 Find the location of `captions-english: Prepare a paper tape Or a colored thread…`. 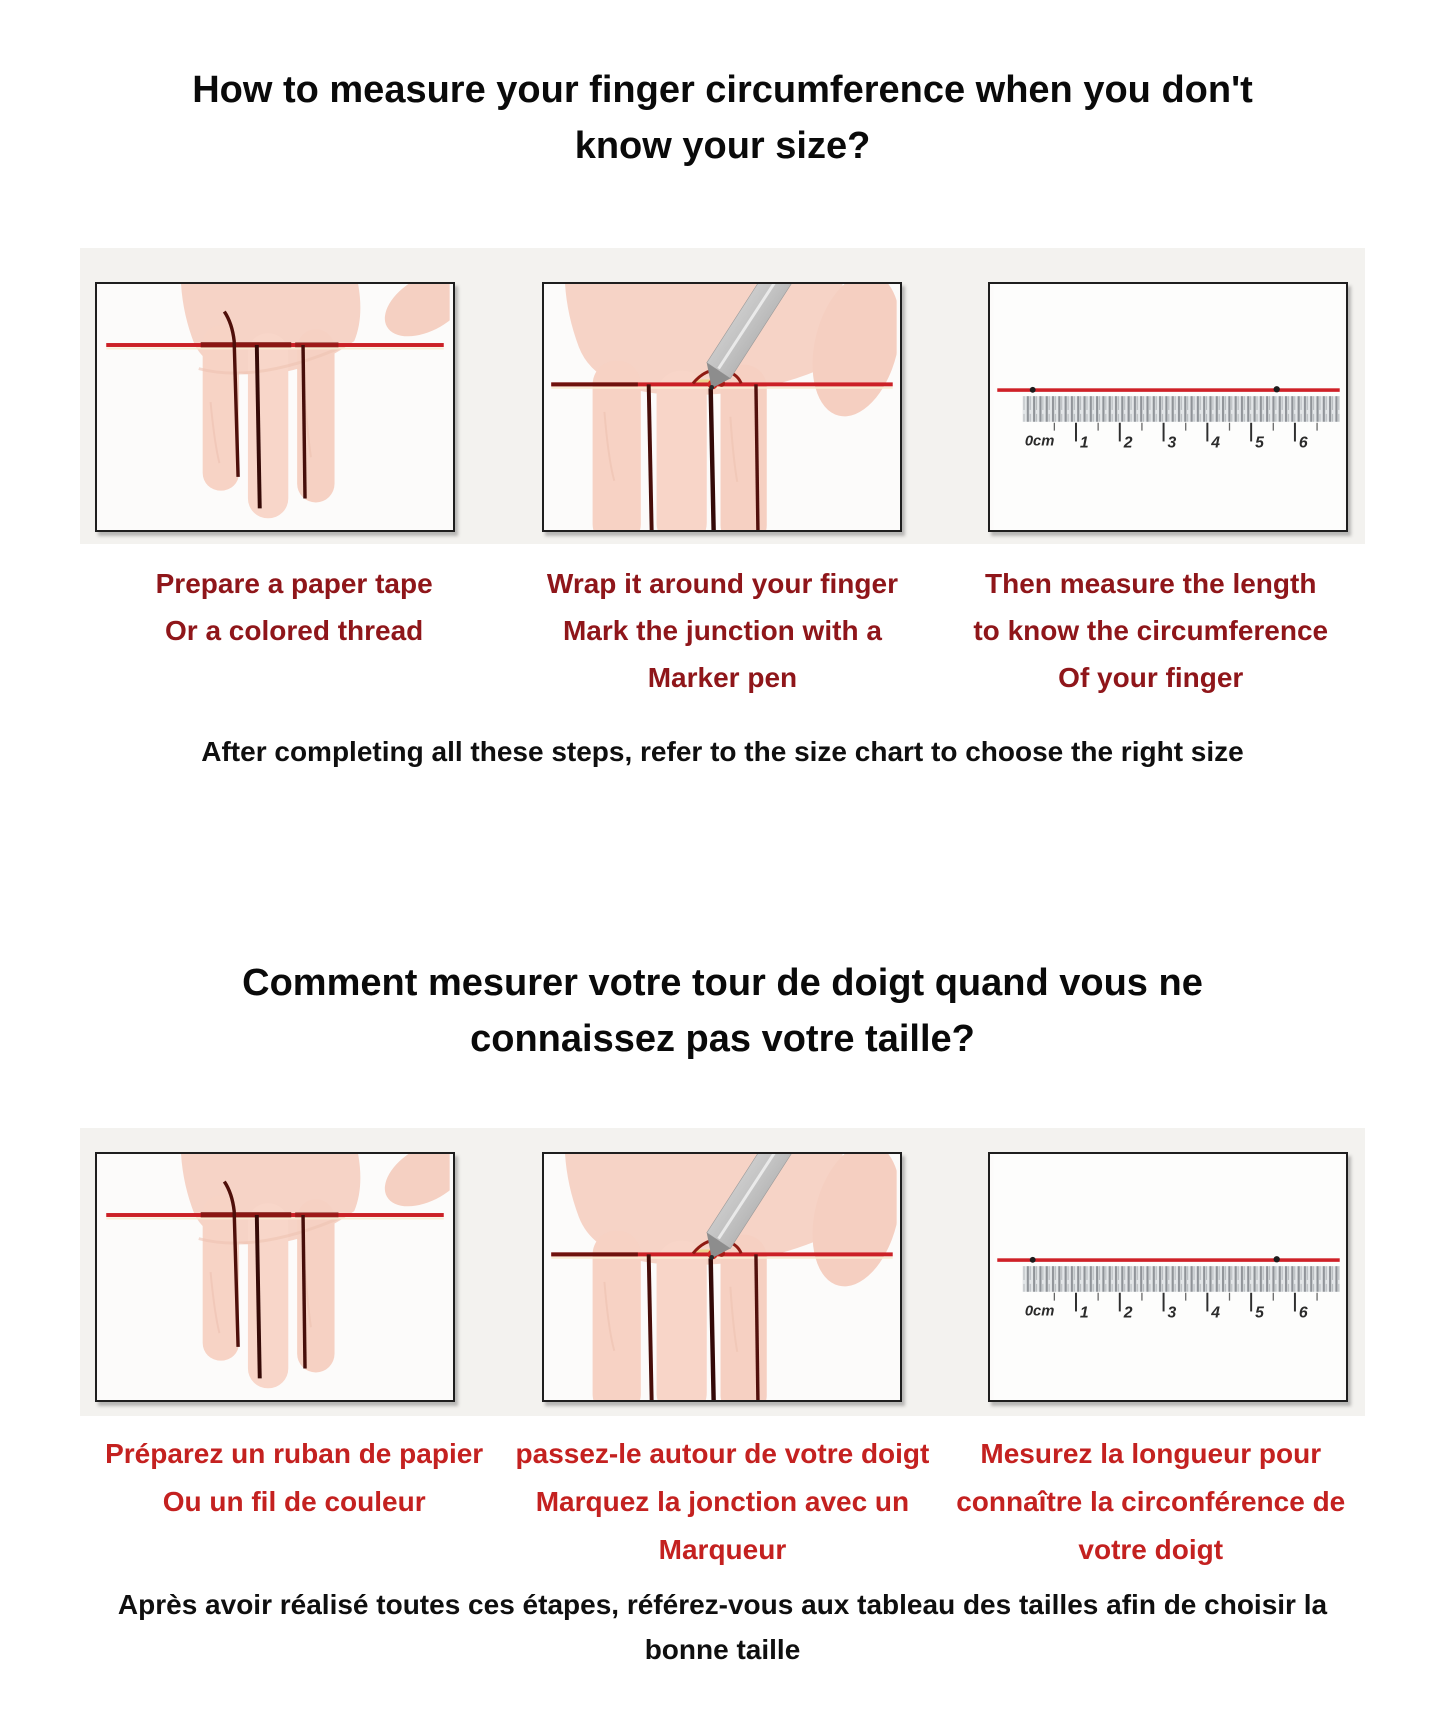

captions-english: Prepare a paper tape Or a colored thread… is located at coordinates (722, 630).